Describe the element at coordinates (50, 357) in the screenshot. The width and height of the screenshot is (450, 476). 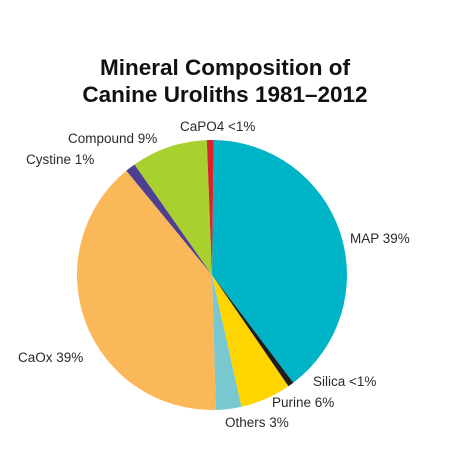
I see `slice-label-caox: CaOx 39%` at that location.